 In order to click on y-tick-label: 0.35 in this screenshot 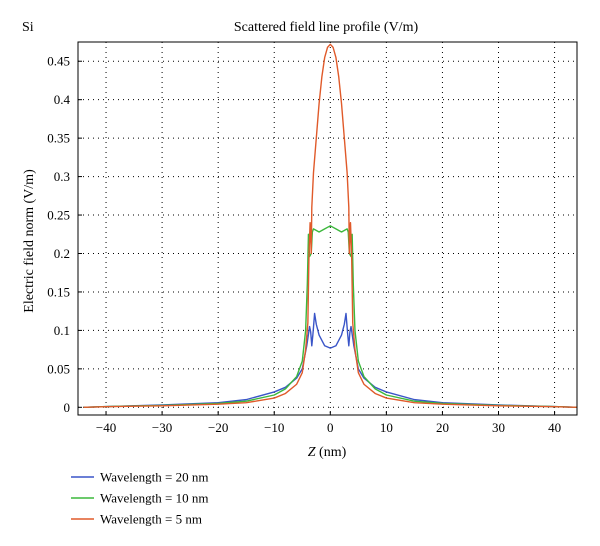, I will do `click(58, 138)`.